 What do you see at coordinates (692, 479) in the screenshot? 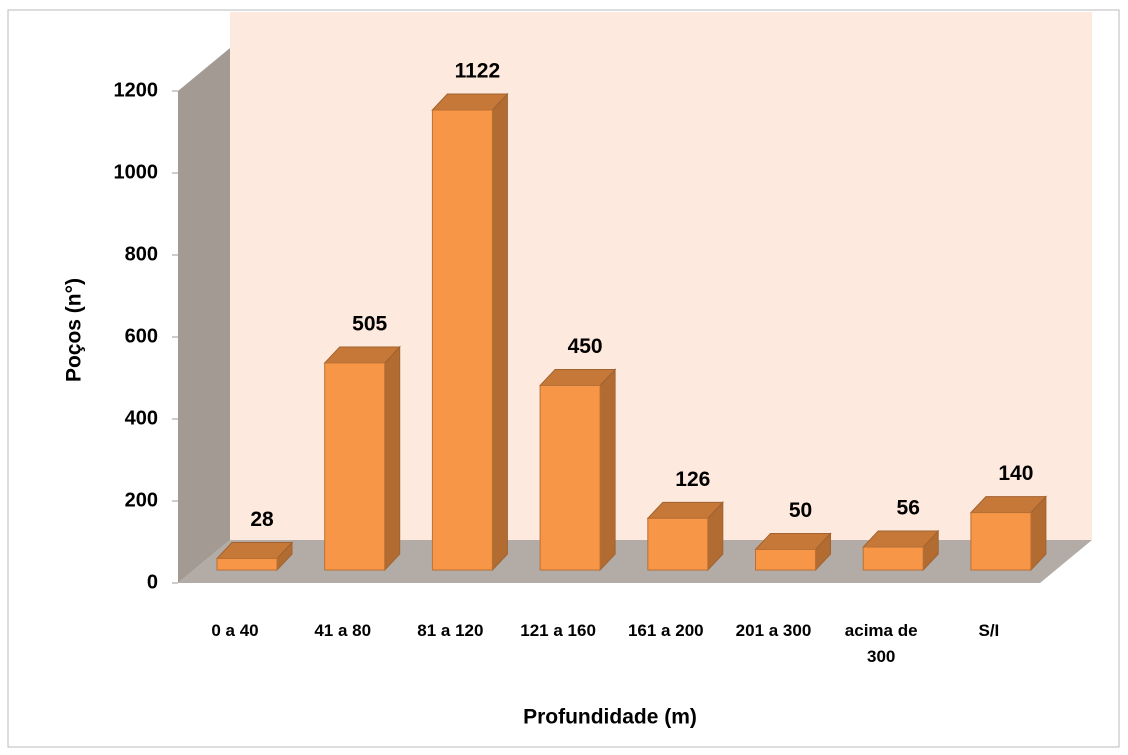
I see `value-label: 126` at bounding box center [692, 479].